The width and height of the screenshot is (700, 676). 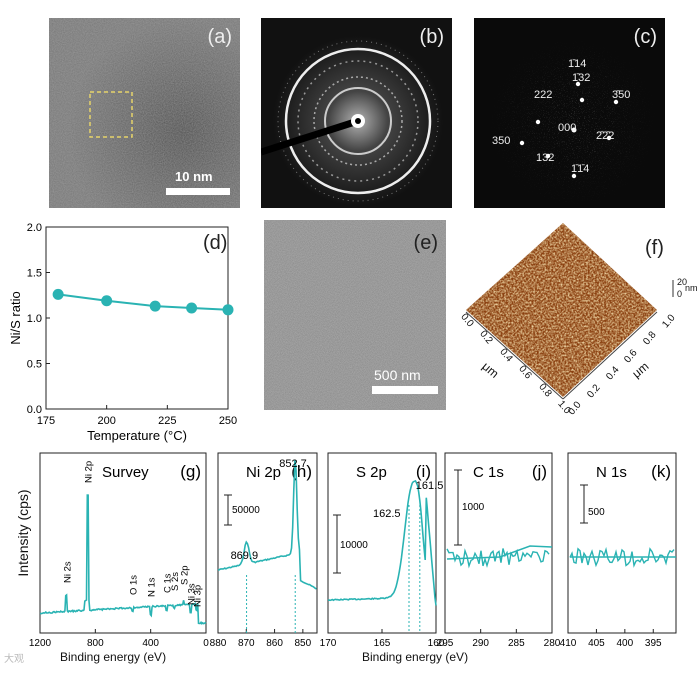 What do you see at coordinates (34, 410) in the screenshot?
I see `y-tick-label: 0.0` at bounding box center [34, 410].